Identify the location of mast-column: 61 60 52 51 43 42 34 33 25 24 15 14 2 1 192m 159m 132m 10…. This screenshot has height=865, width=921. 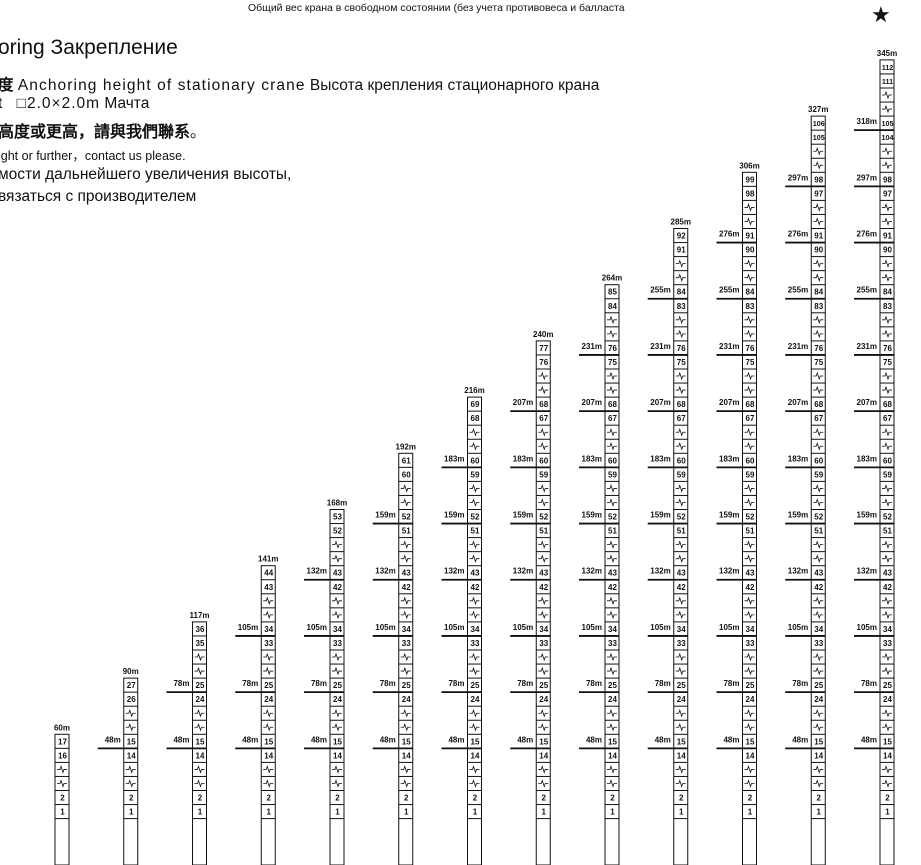
(394, 653).